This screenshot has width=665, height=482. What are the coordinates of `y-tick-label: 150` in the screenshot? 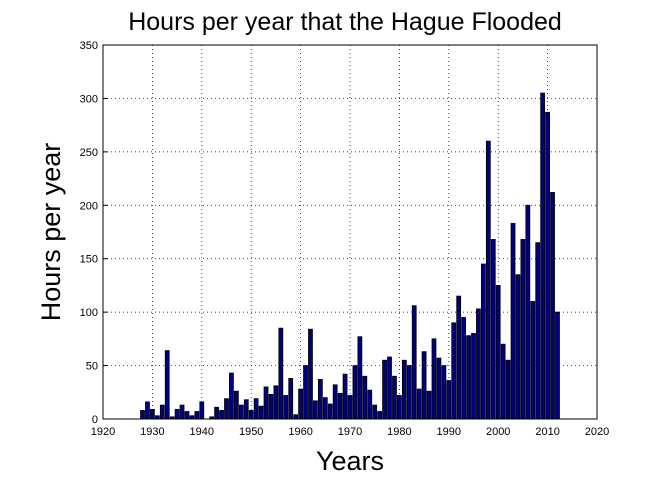 It's located at (89, 260).